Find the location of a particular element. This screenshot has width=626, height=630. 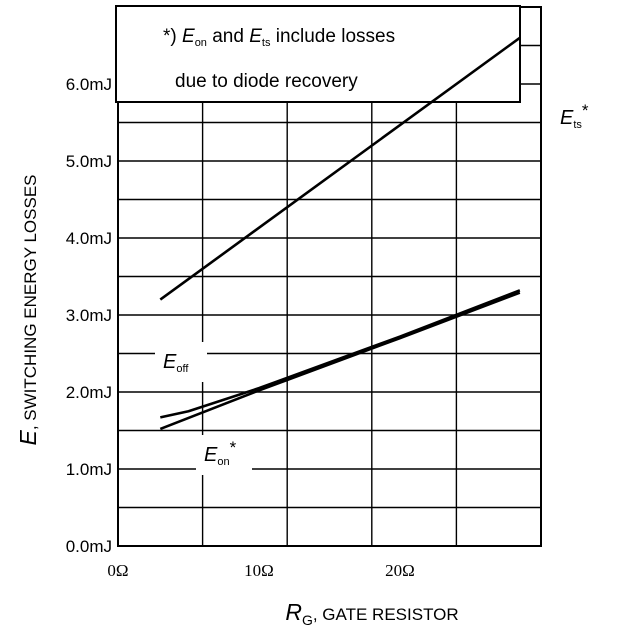

svg-text: *) Eon and Ets include losses is located at coordinates (279, 37).